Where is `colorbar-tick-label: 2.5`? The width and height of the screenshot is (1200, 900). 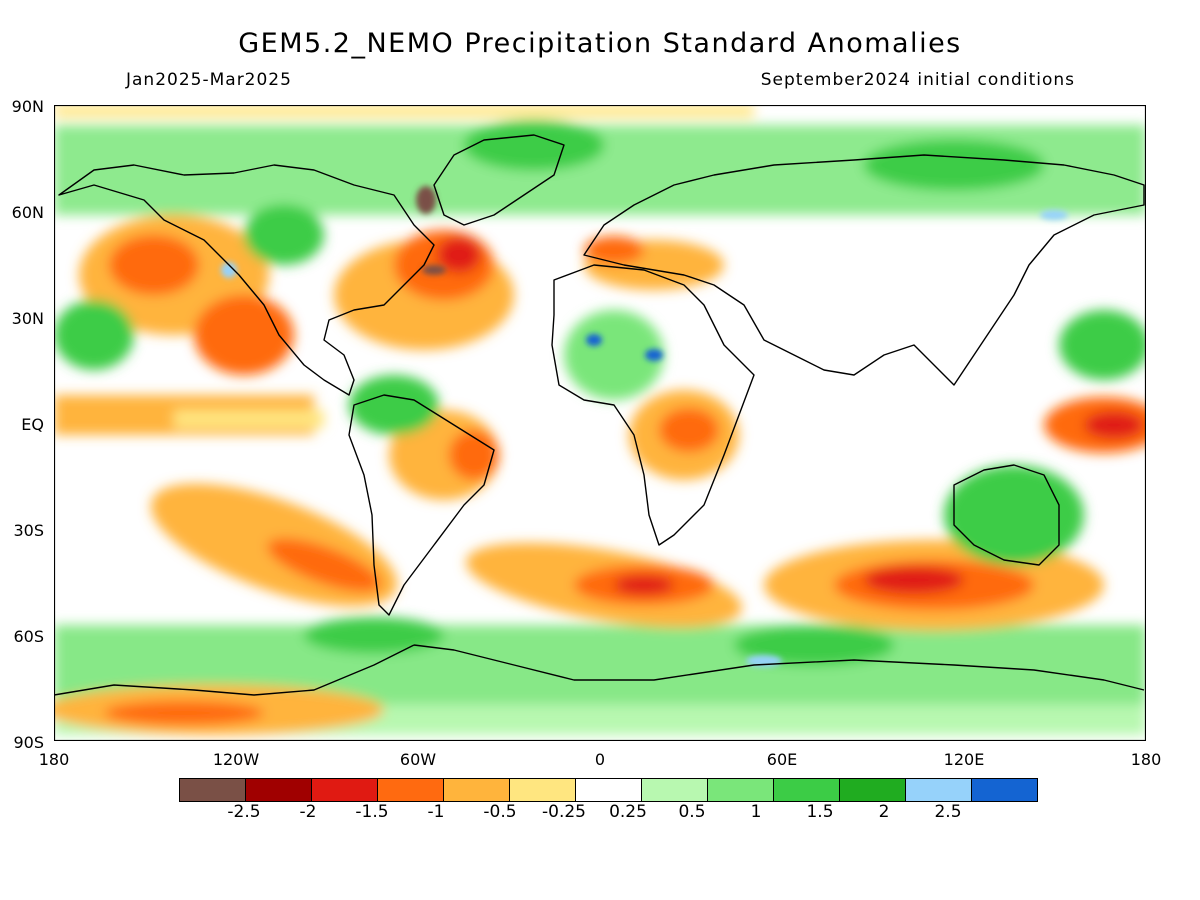
colorbar-tick-label: 2.5 is located at coordinates (948, 812).